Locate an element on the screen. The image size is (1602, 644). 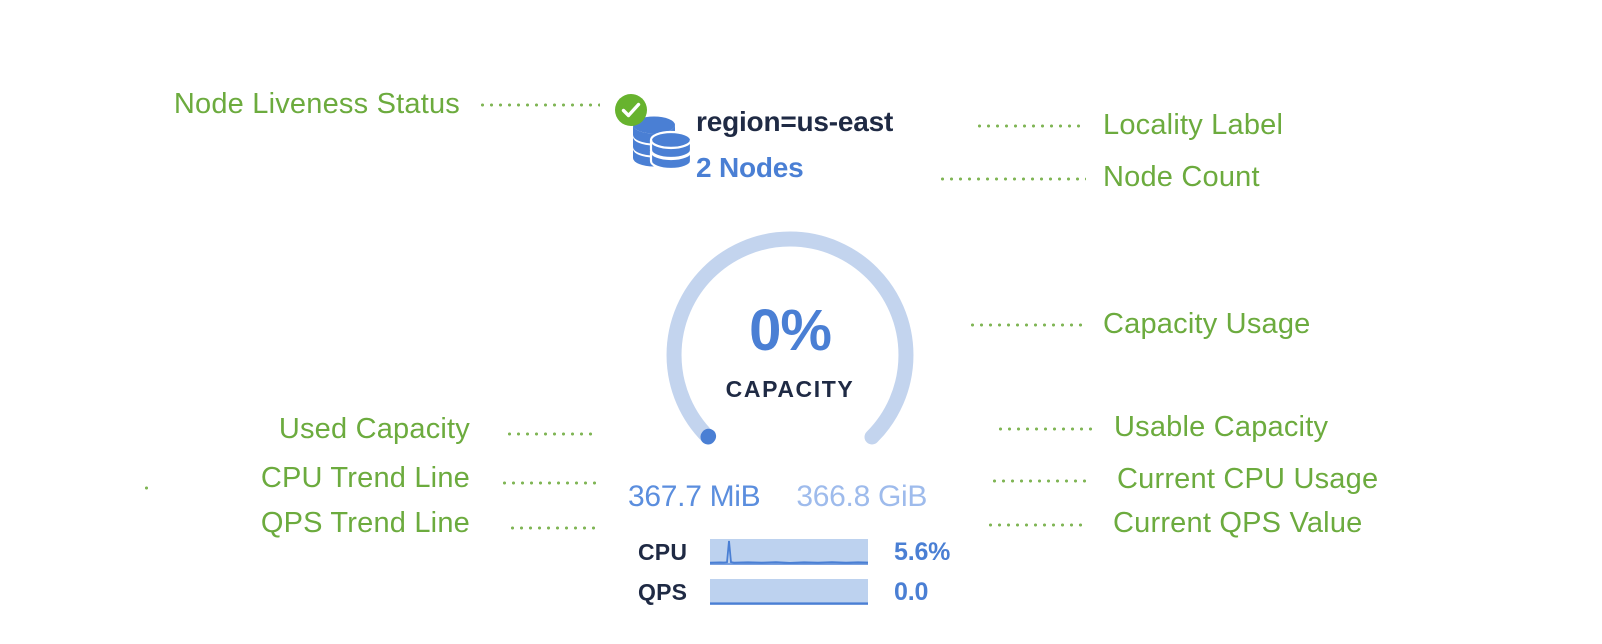
annotation-label: Current QPS Value is located at coordinates (1238, 523).